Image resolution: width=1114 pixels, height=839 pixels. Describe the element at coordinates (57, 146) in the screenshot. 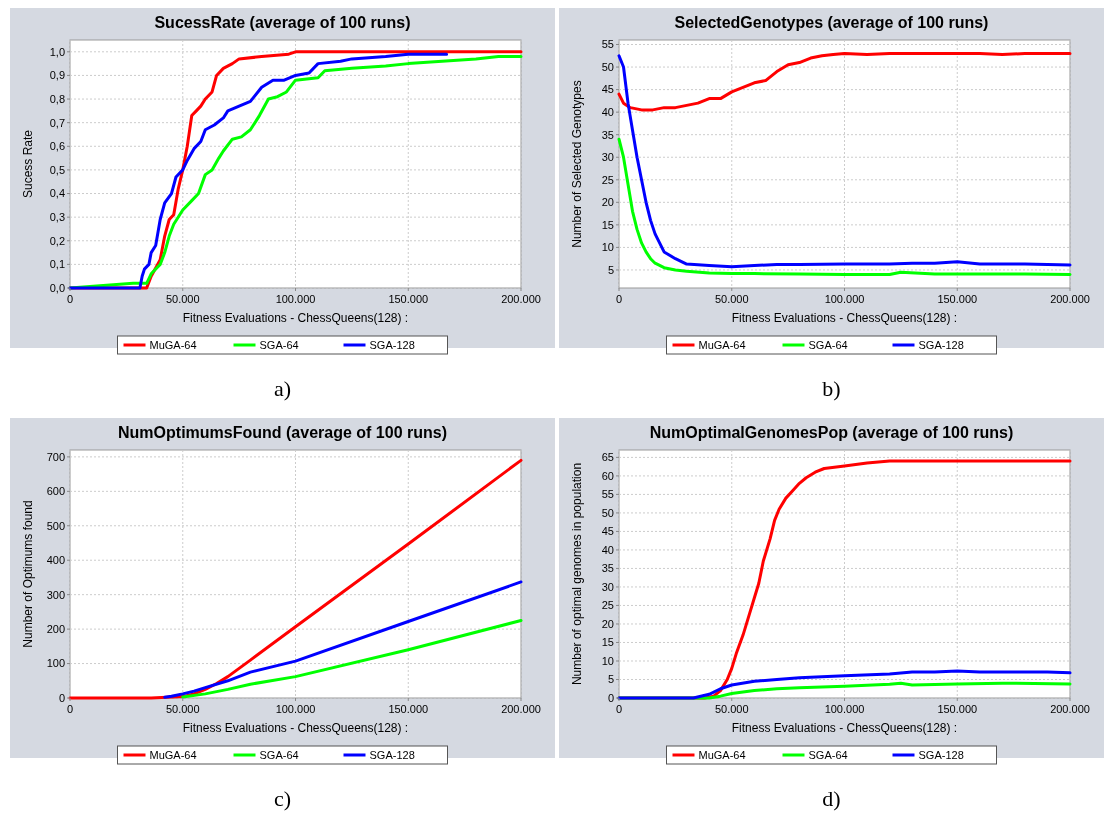

I see `y-tick-label: 0,6` at that location.